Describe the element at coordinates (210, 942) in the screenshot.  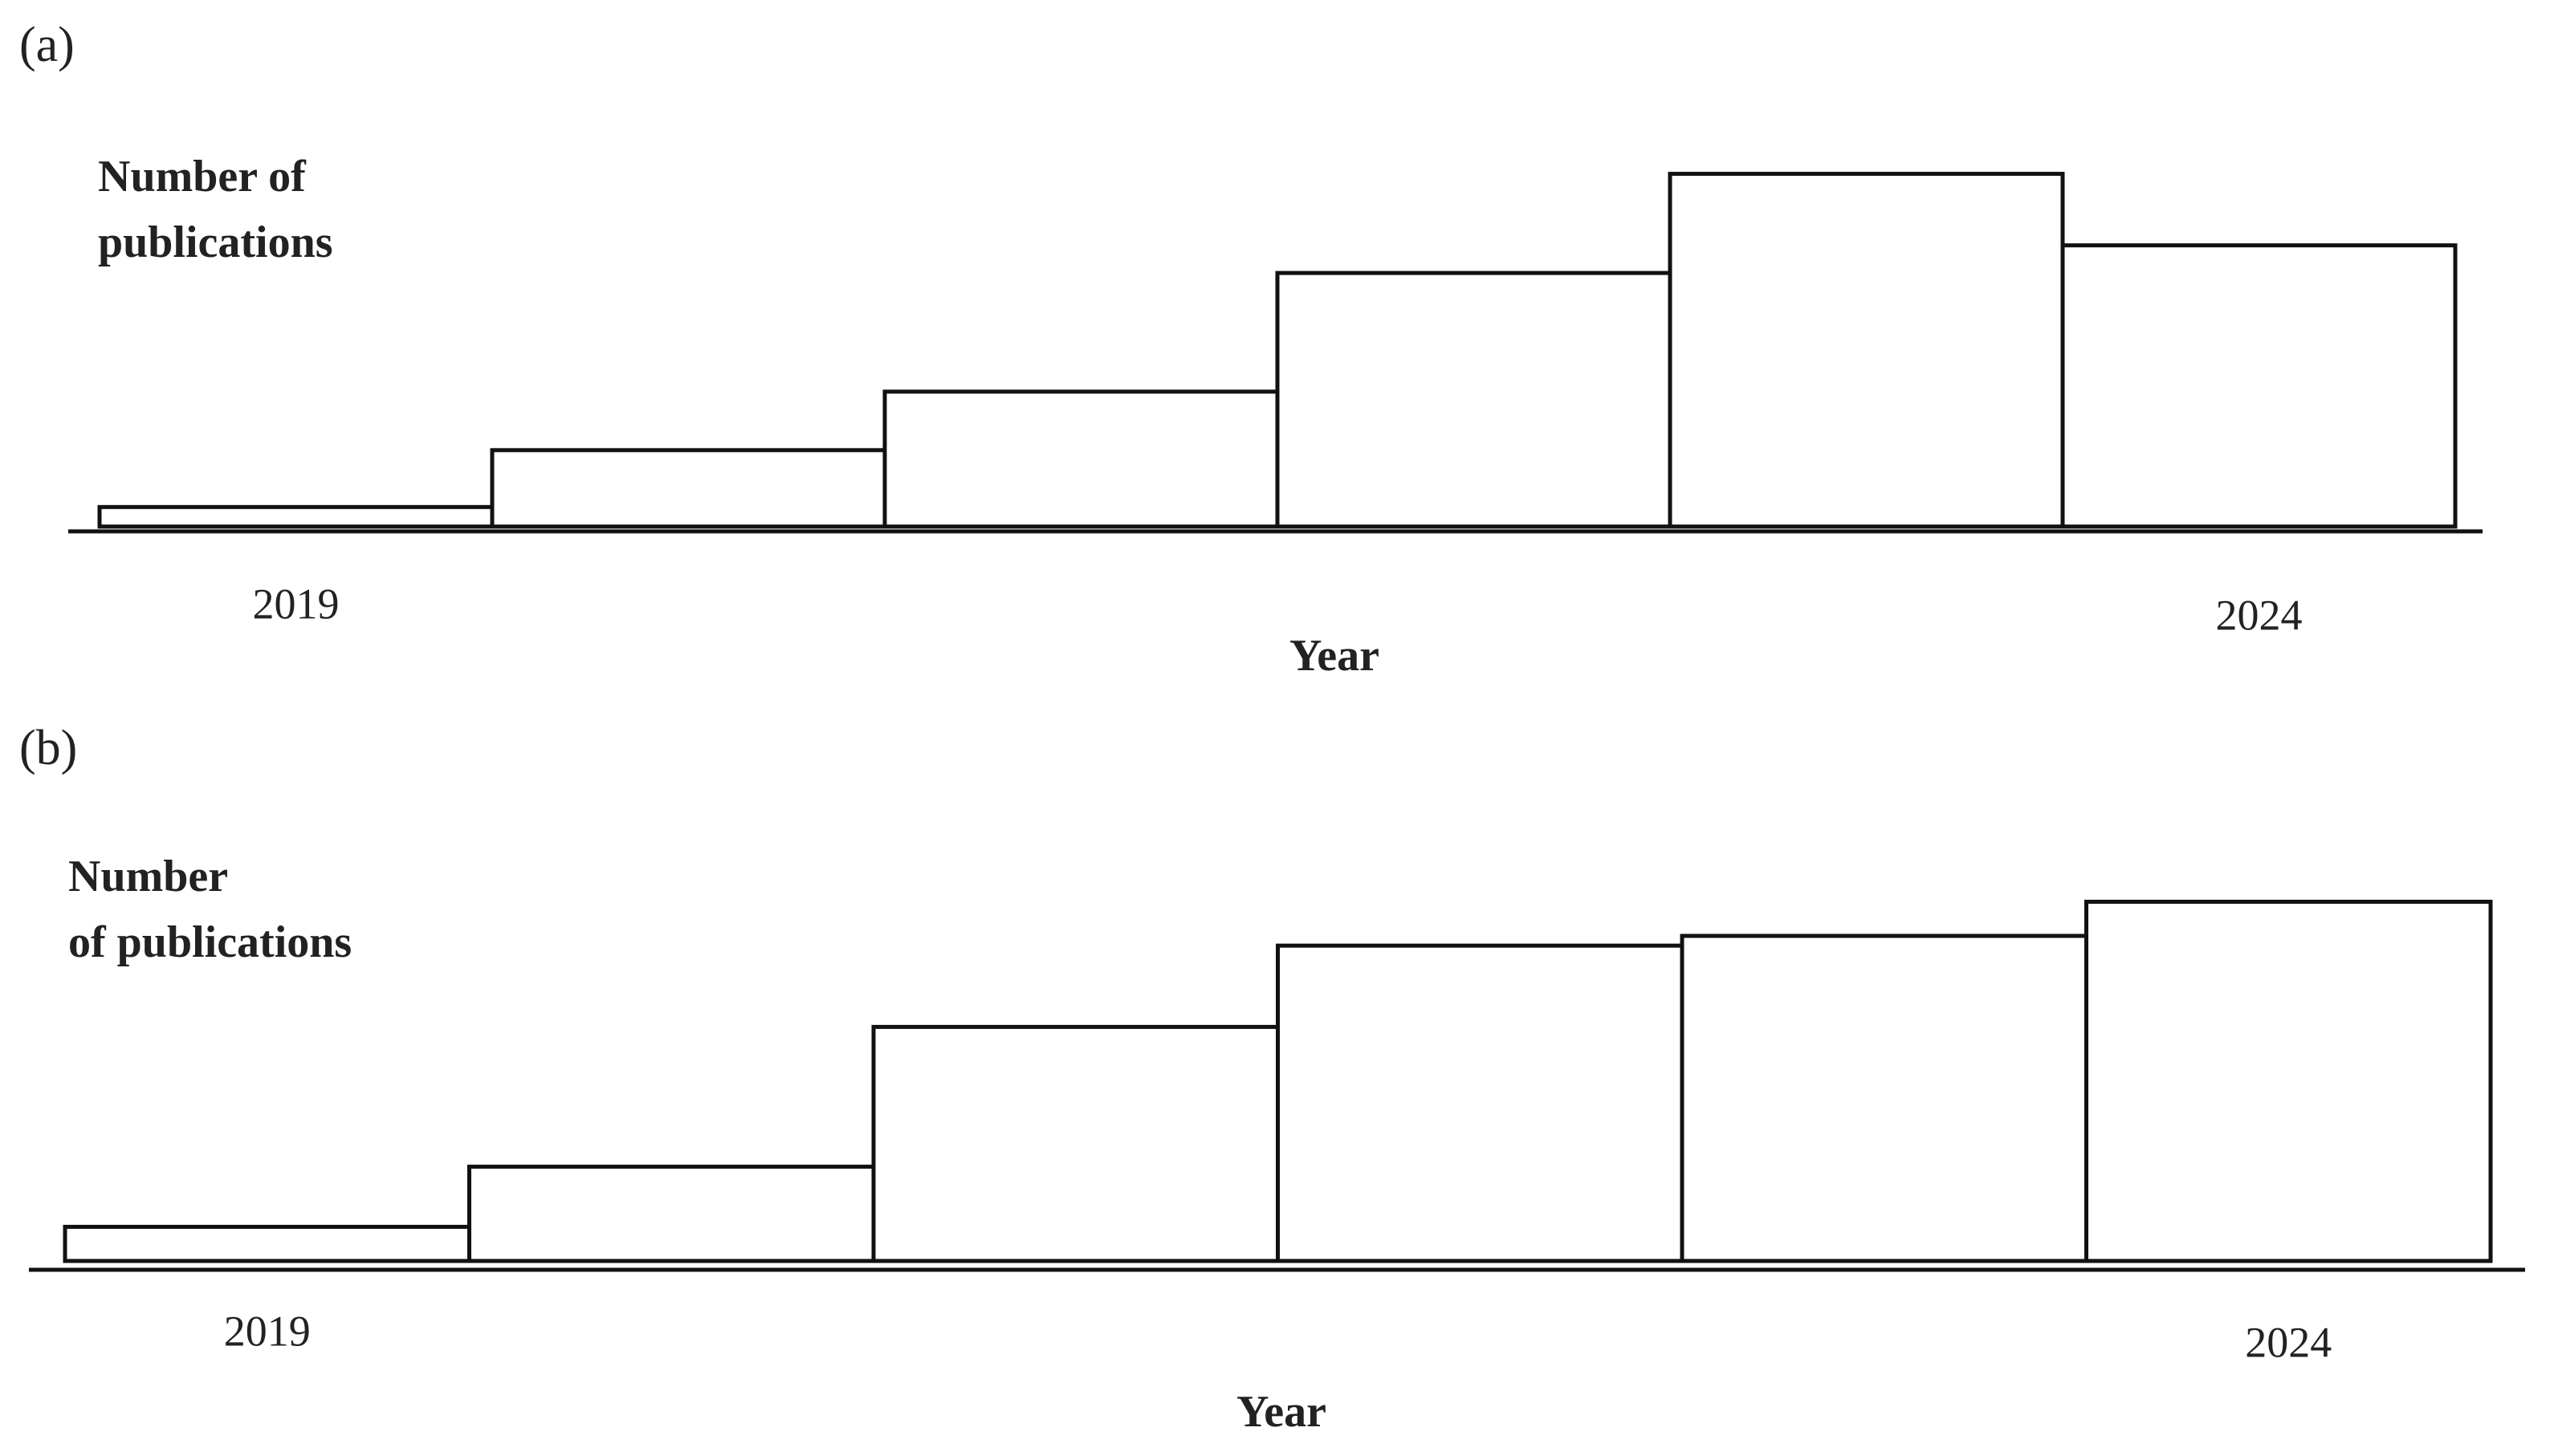
I see `y-axis-label: of publications` at that location.